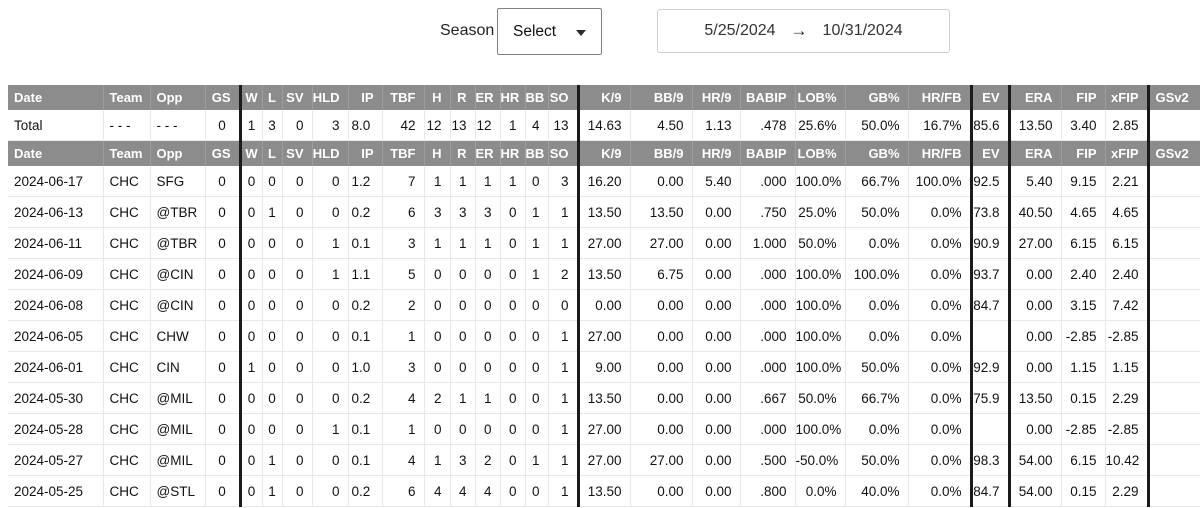  What do you see at coordinates (1034, 181) in the screenshot?
I see `cell-era: 5.40` at bounding box center [1034, 181].